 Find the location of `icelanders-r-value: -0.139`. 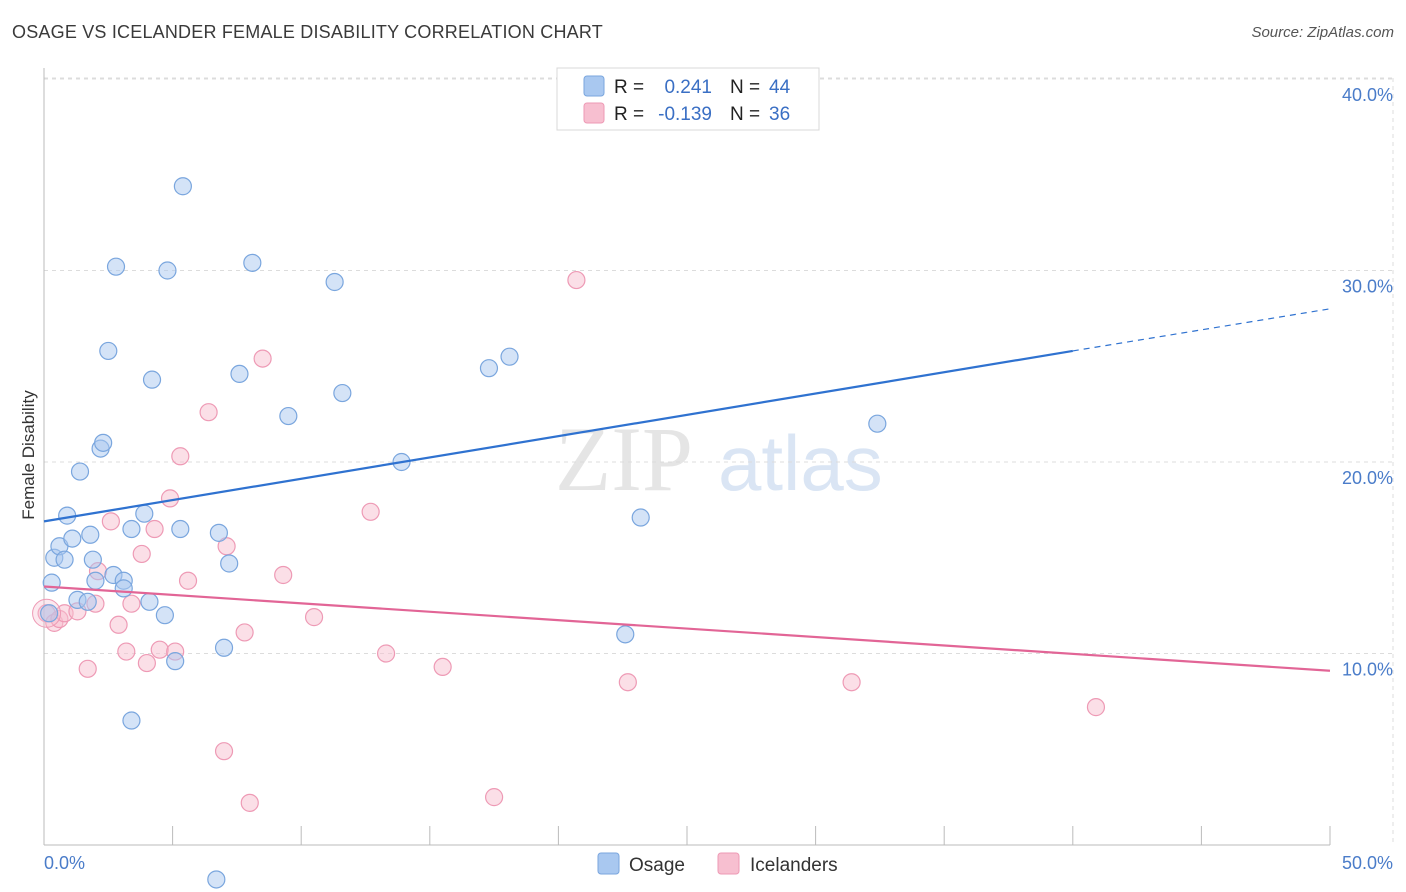

icelanders-r-value: -0.139 is located at coordinates (685, 114).